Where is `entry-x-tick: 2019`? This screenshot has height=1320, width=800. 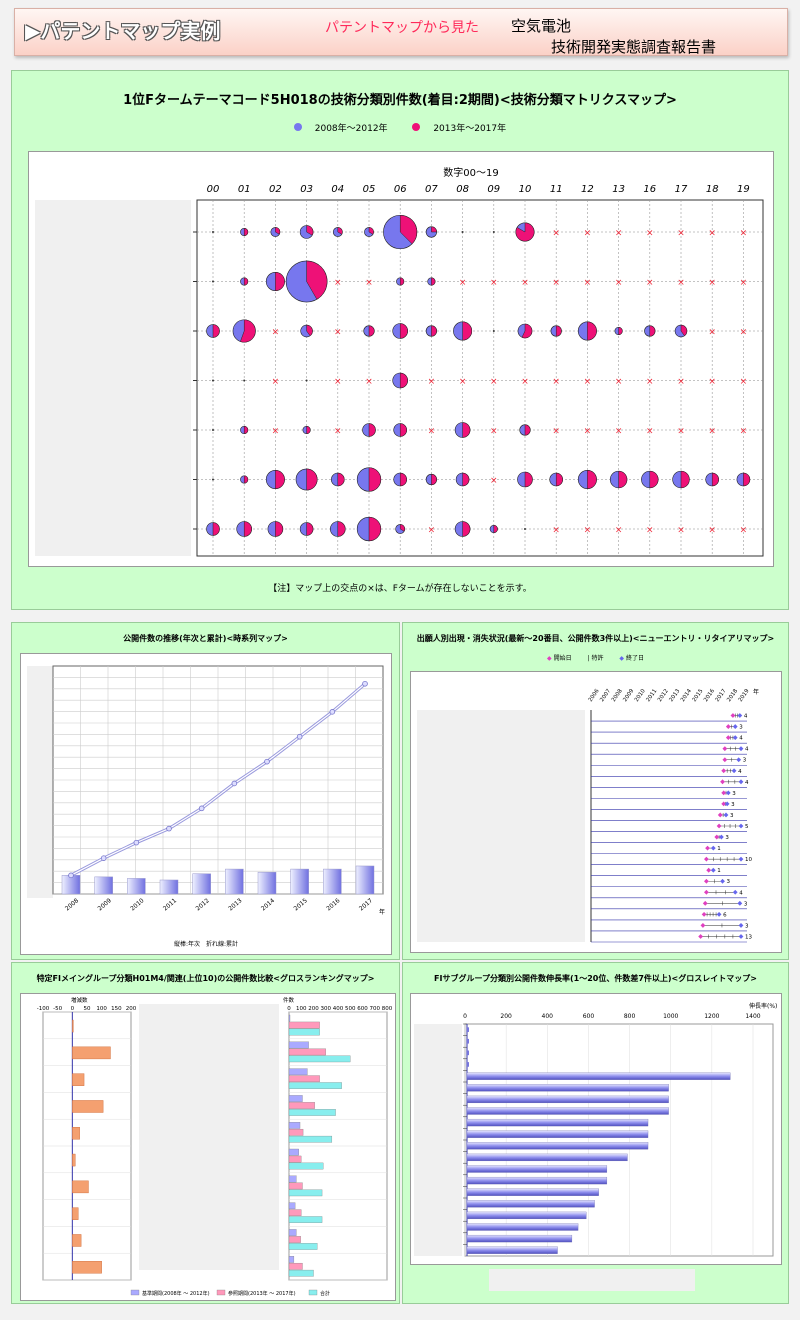
entry-x-tick: 2019 is located at coordinates (744, 695).